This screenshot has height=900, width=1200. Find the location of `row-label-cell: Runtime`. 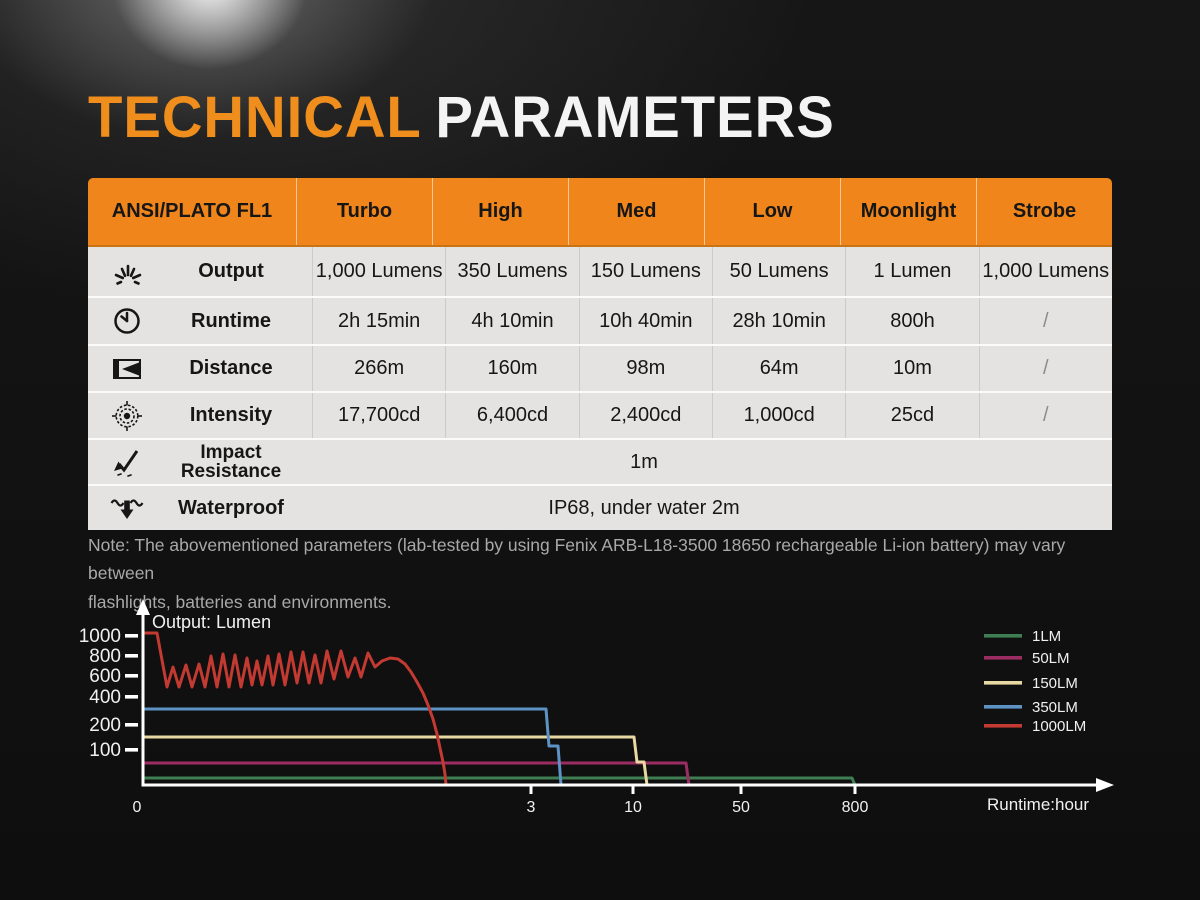

row-label-cell: Runtime is located at coordinates (200, 321).